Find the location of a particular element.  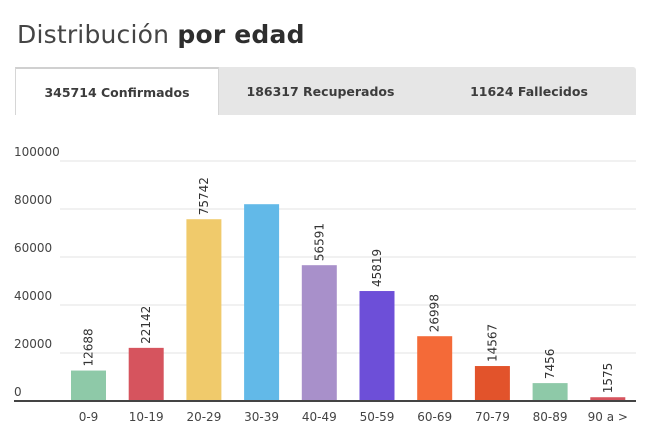

x-tick-label: 50-59 is located at coordinates (377, 417).